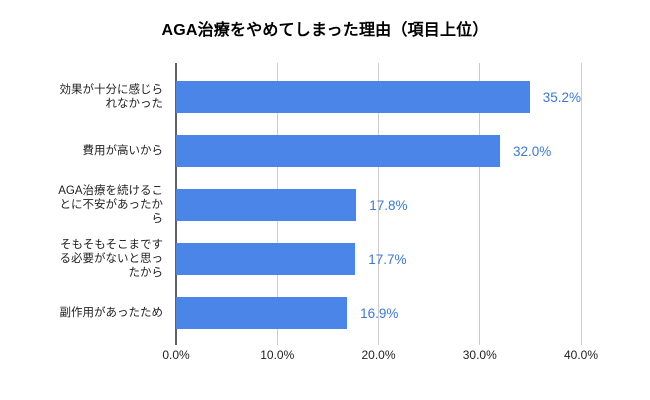 The height and width of the screenshot is (400, 650). I want to click on category-label: 副作用があったため, so click(112, 313).